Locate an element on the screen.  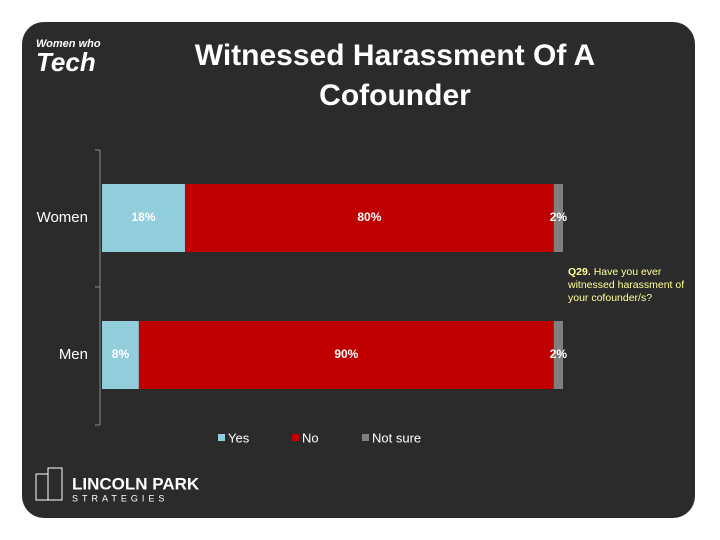
logo-text: LINCOLN PARK is located at coordinates (136, 483).